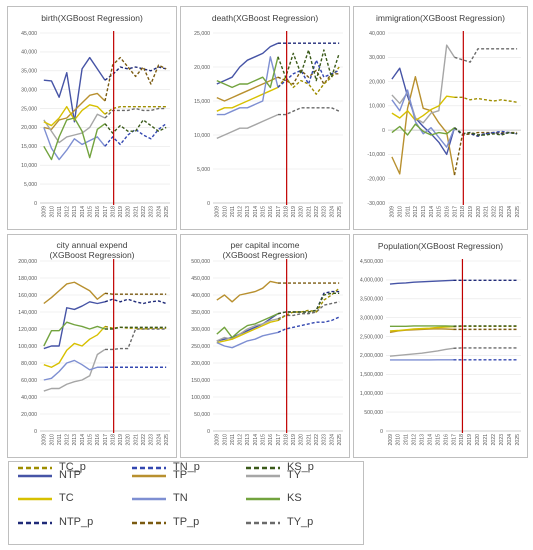 The image size is (533, 550). What do you see at coordinates (29, 128) in the screenshot?
I see `y-tick-label: 20,000` at bounding box center [29, 128].